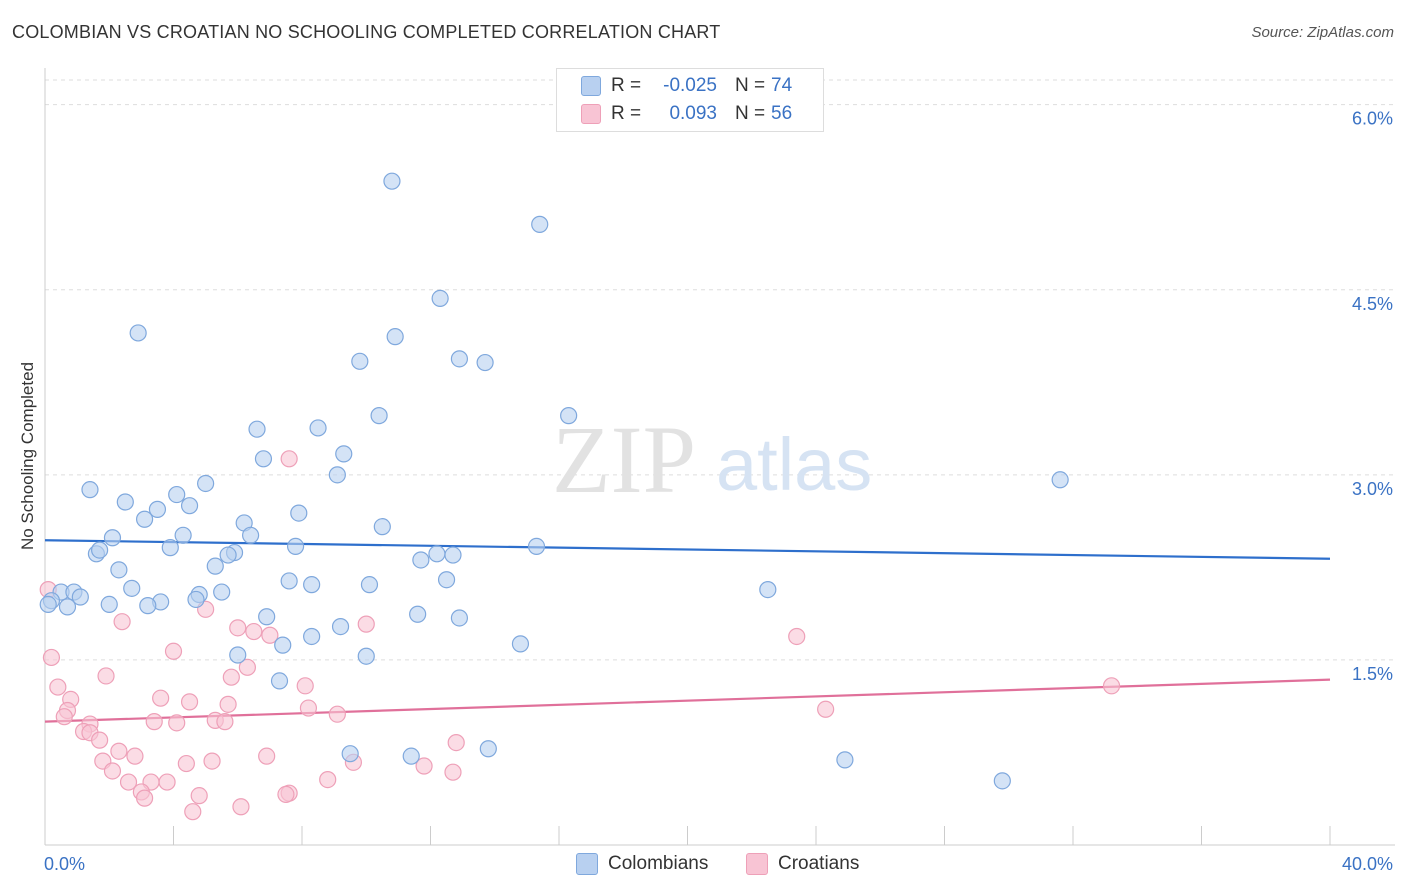 Image resolution: width=1406 pixels, height=892 pixels. I want to click on bottom-legend-colombians: Colombians, so click(642, 864).